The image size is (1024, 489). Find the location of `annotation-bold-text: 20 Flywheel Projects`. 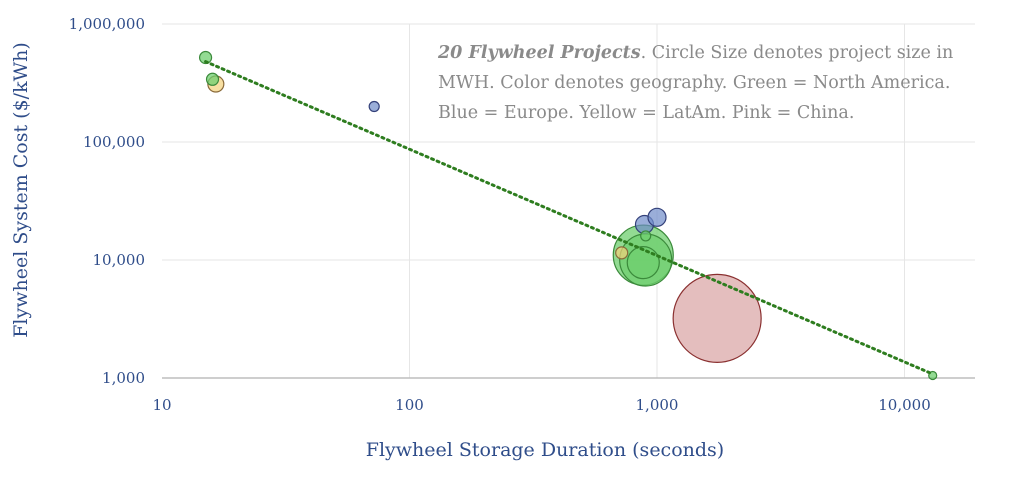

annotation-bold-text: 20 Flywheel Projects is located at coordinates (539, 53).